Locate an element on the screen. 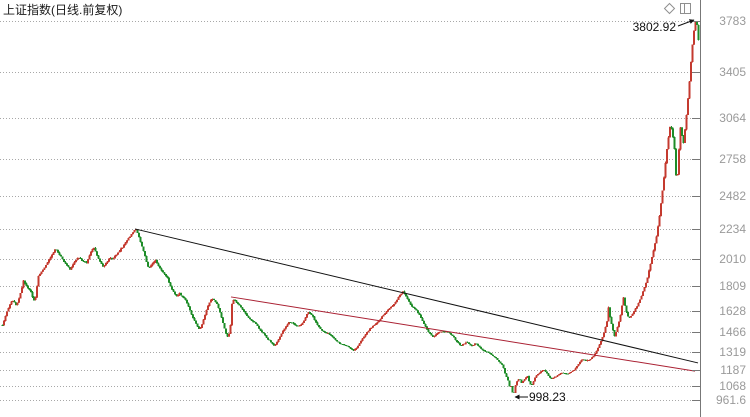  y-axis-label: 3405 is located at coordinates (732, 72).